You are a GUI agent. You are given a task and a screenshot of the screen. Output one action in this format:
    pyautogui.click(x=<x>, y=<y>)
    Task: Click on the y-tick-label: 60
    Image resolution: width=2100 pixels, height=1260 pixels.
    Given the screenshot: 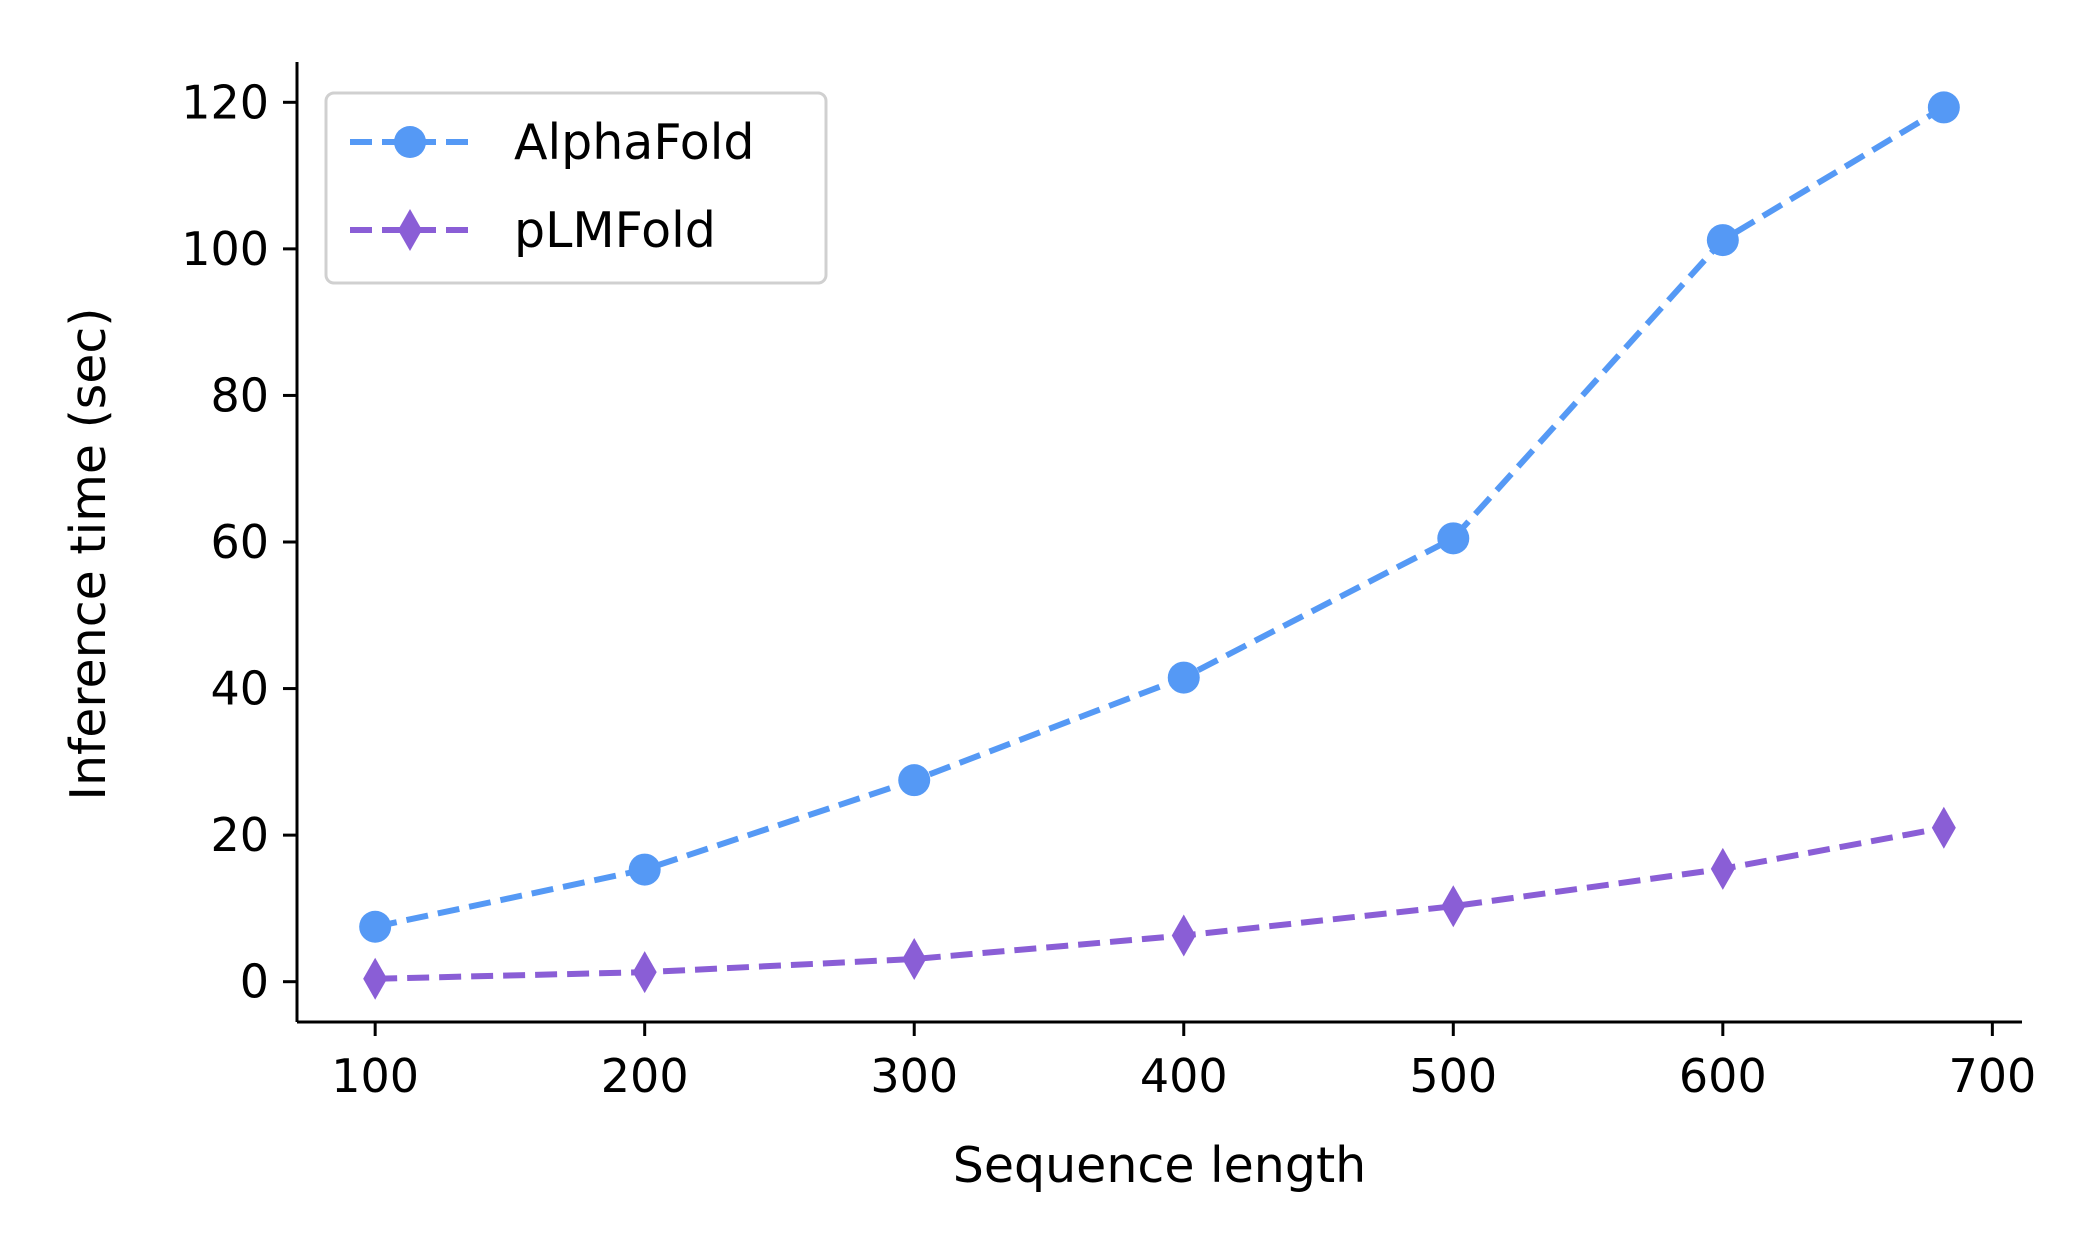 What is the action you would take?
    pyautogui.click(x=239, y=542)
    